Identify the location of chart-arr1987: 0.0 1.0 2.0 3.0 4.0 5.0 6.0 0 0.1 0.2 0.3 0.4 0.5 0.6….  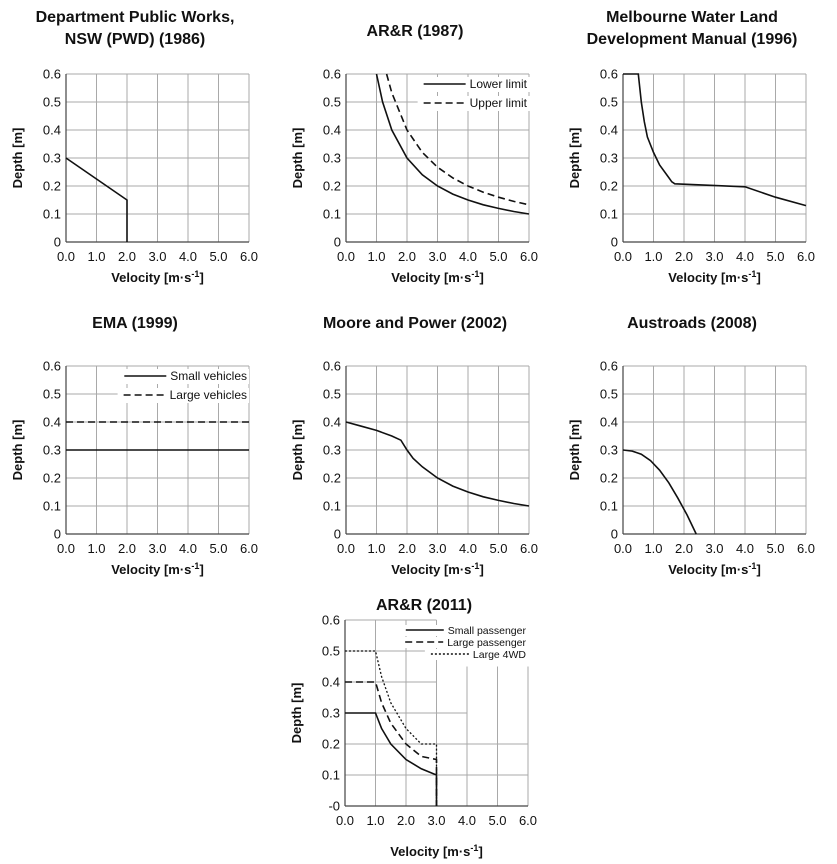
(414, 176).